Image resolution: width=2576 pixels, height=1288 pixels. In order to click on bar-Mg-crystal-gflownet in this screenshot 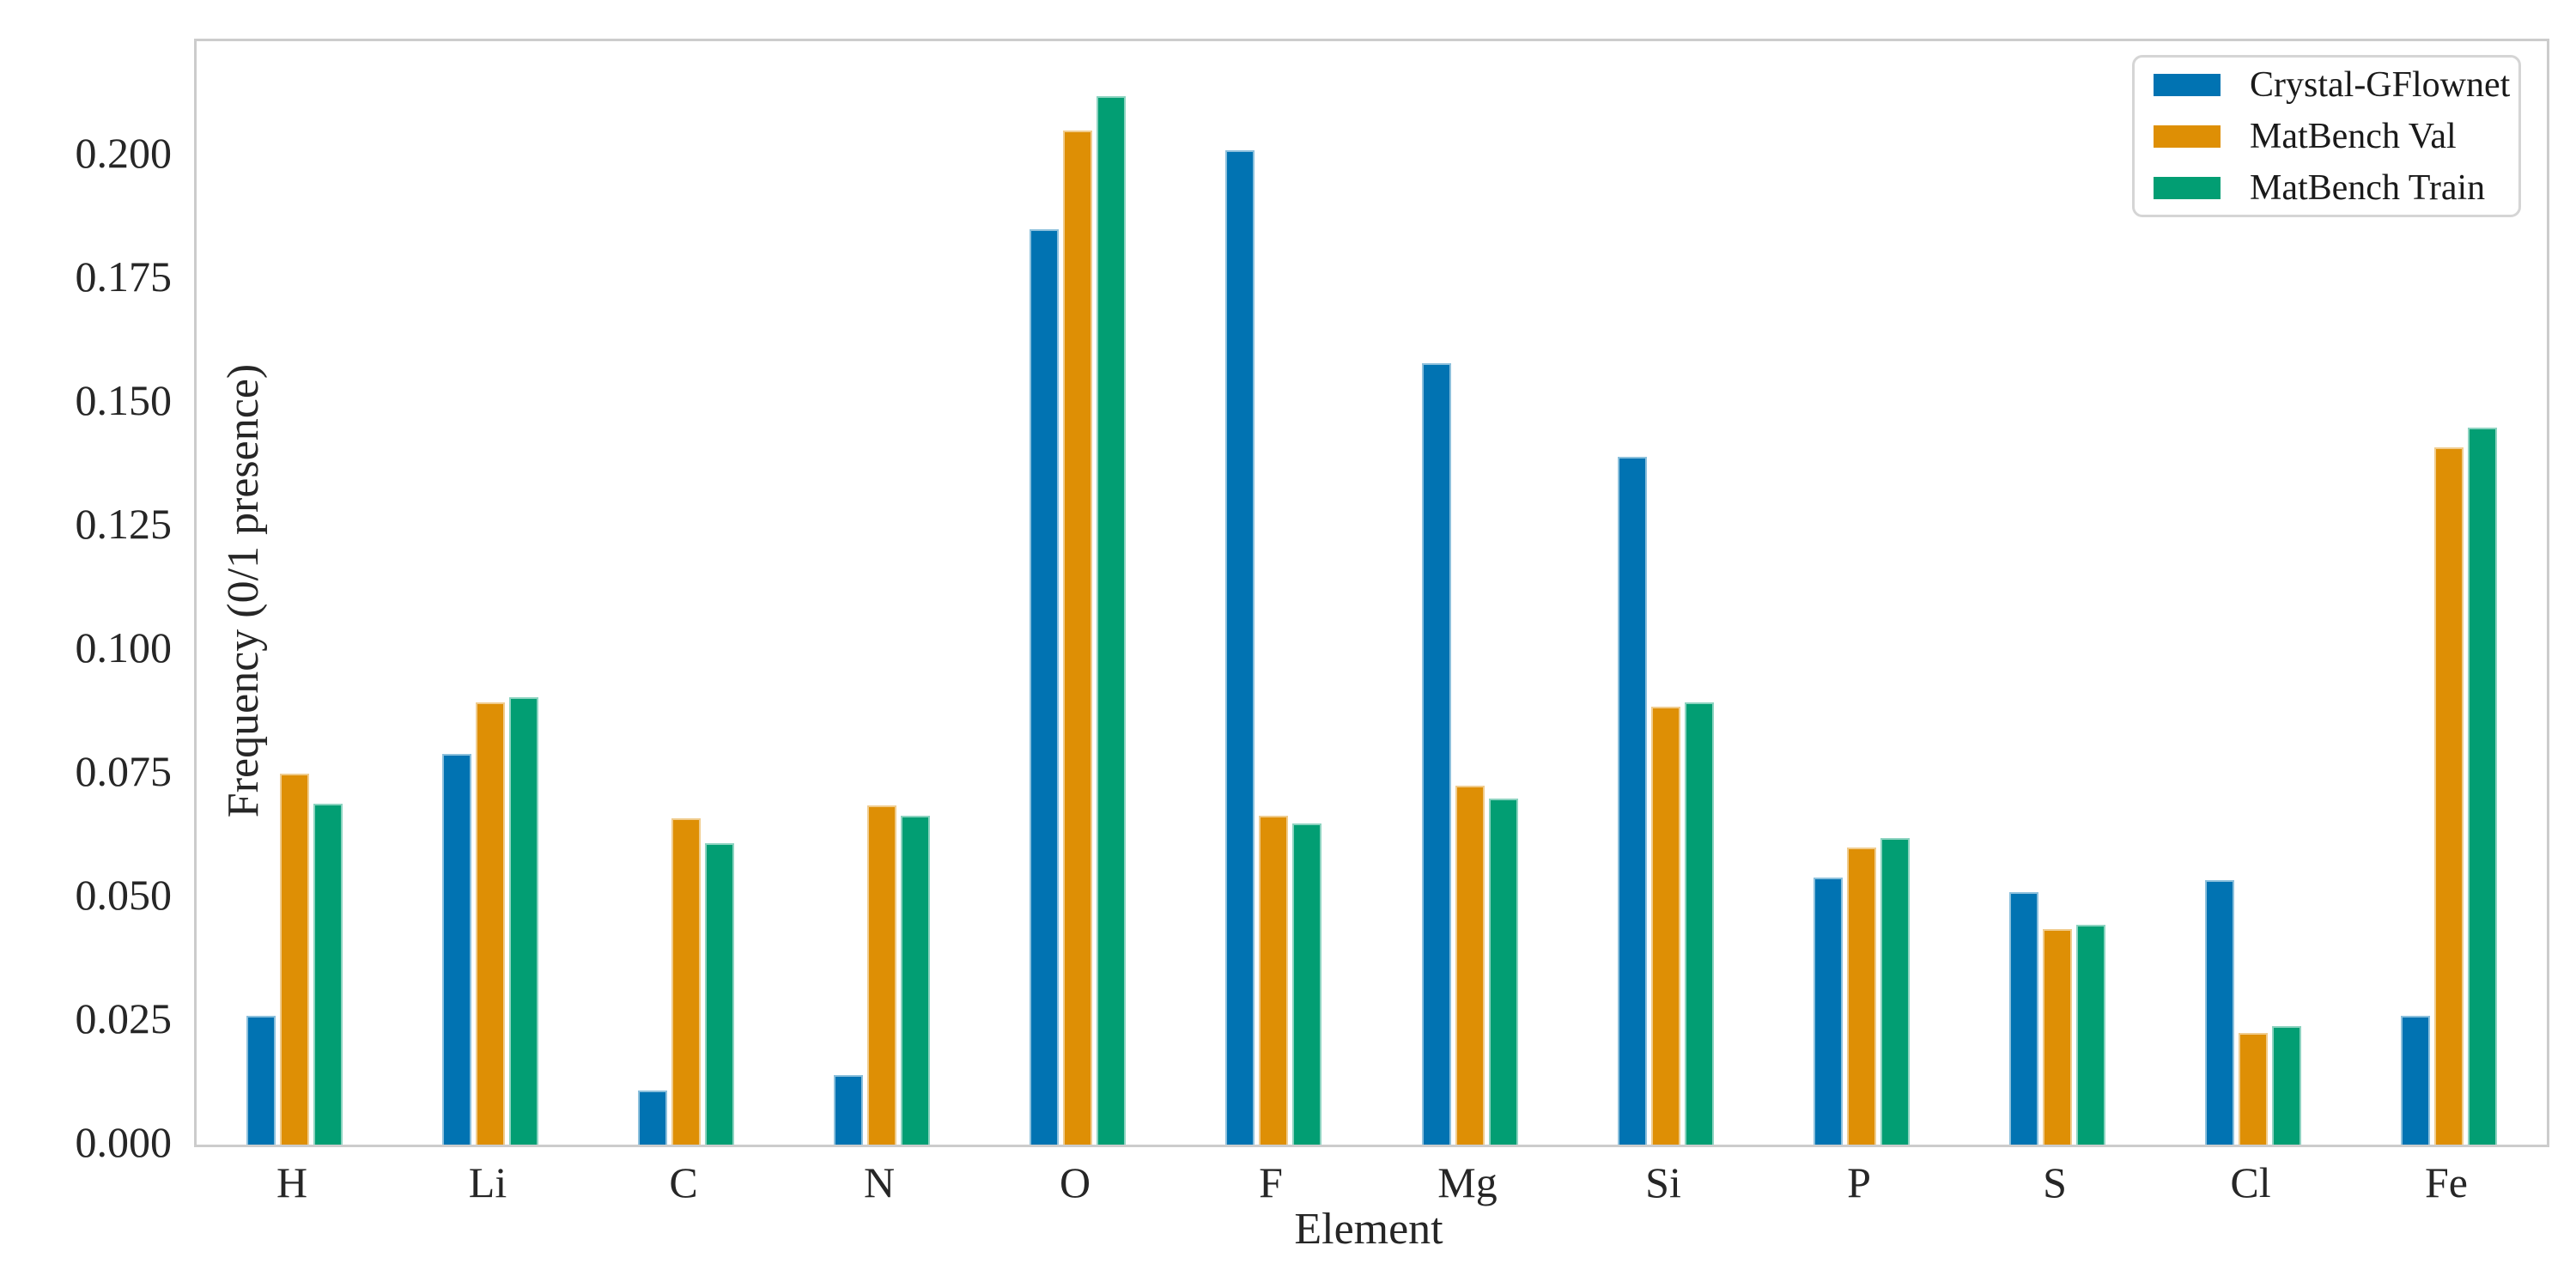, I will do `click(1436, 754)`.